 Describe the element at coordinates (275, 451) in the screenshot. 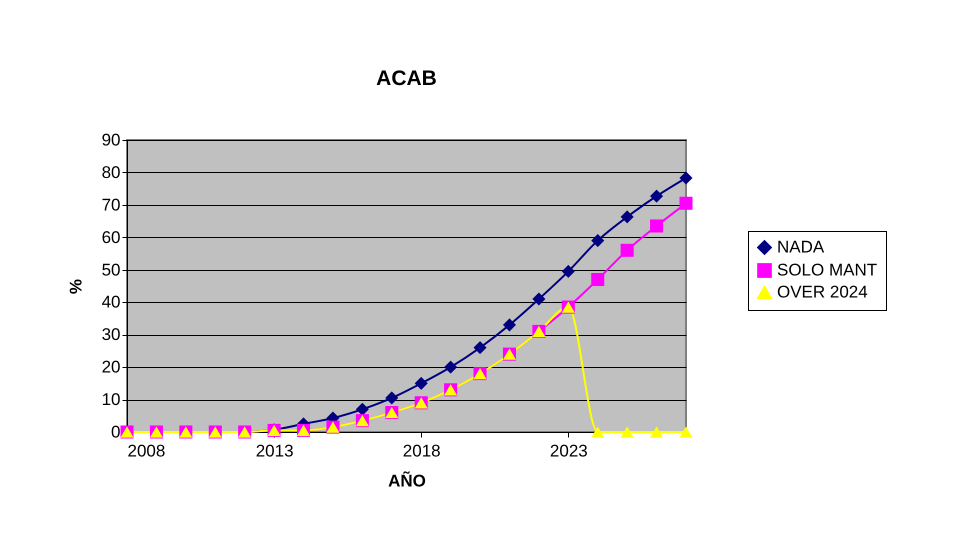

I see `x-tick-label: 2013` at that location.